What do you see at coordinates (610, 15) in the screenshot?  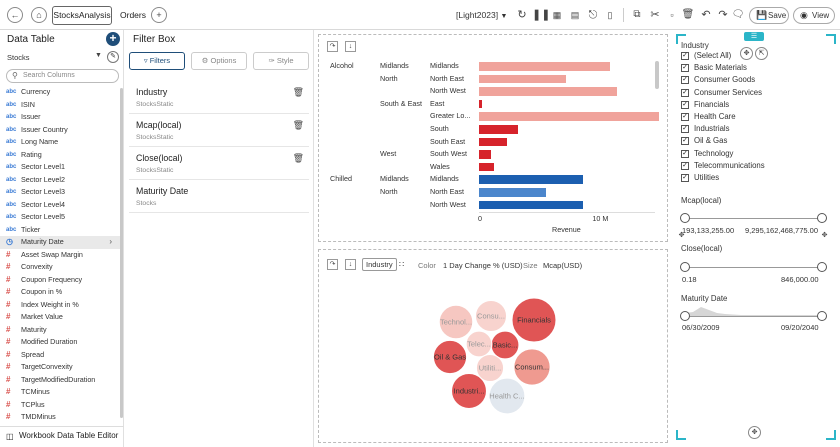 I see `bookmark-icon: ▯` at bounding box center [610, 15].